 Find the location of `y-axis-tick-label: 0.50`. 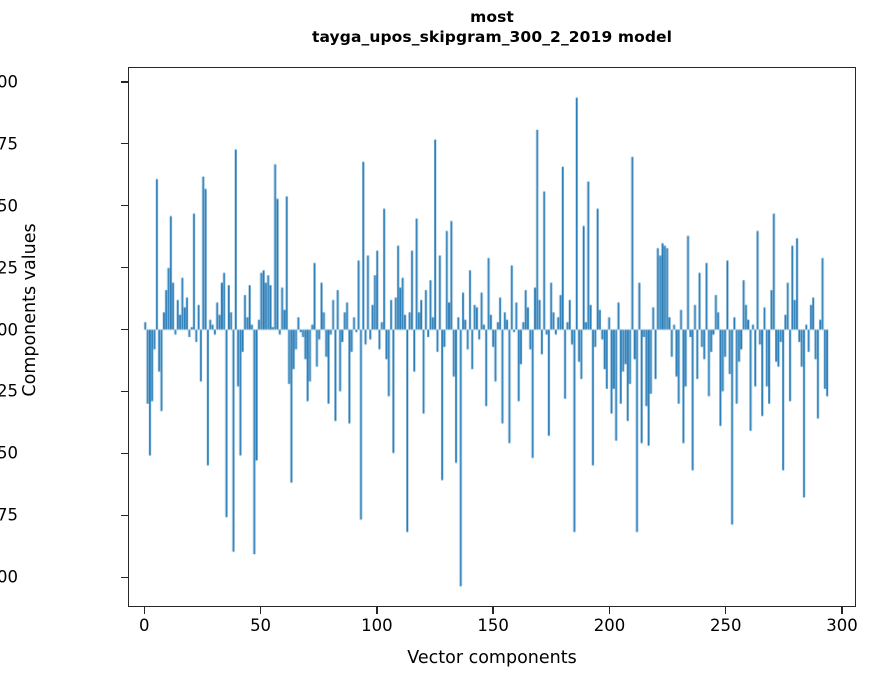

y-axis-tick-label: 0.50 is located at coordinates (9, 206).